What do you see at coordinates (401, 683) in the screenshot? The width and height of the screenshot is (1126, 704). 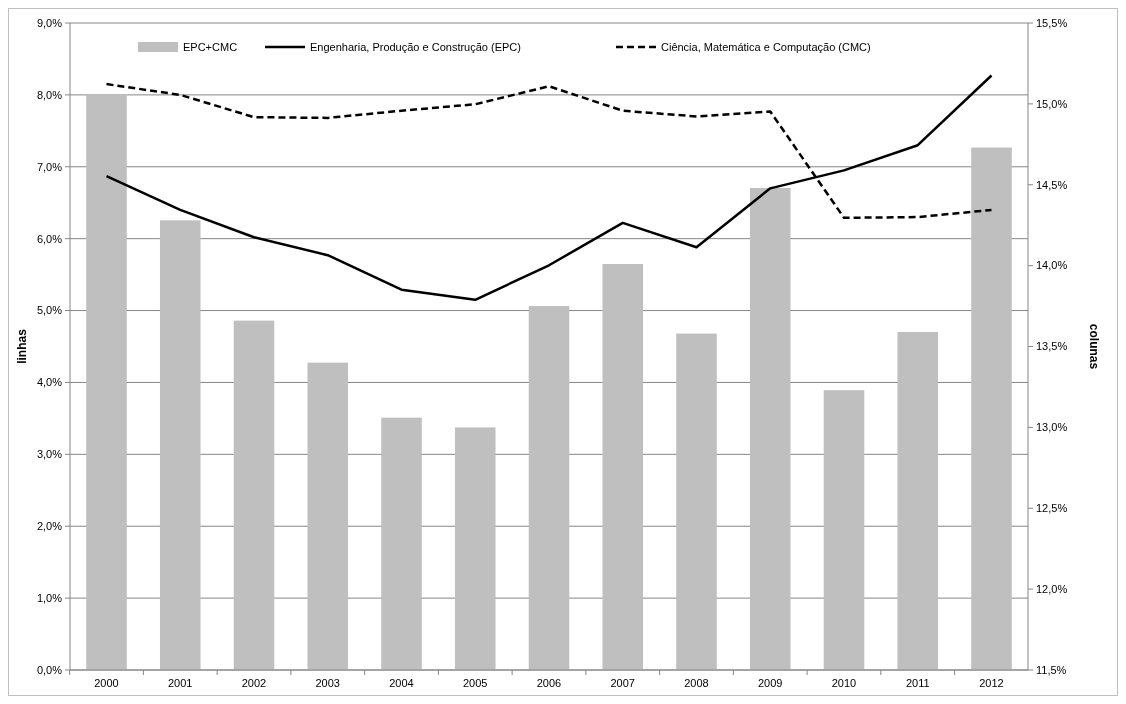 I see `x-tick-label: 2004` at bounding box center [401, 683].